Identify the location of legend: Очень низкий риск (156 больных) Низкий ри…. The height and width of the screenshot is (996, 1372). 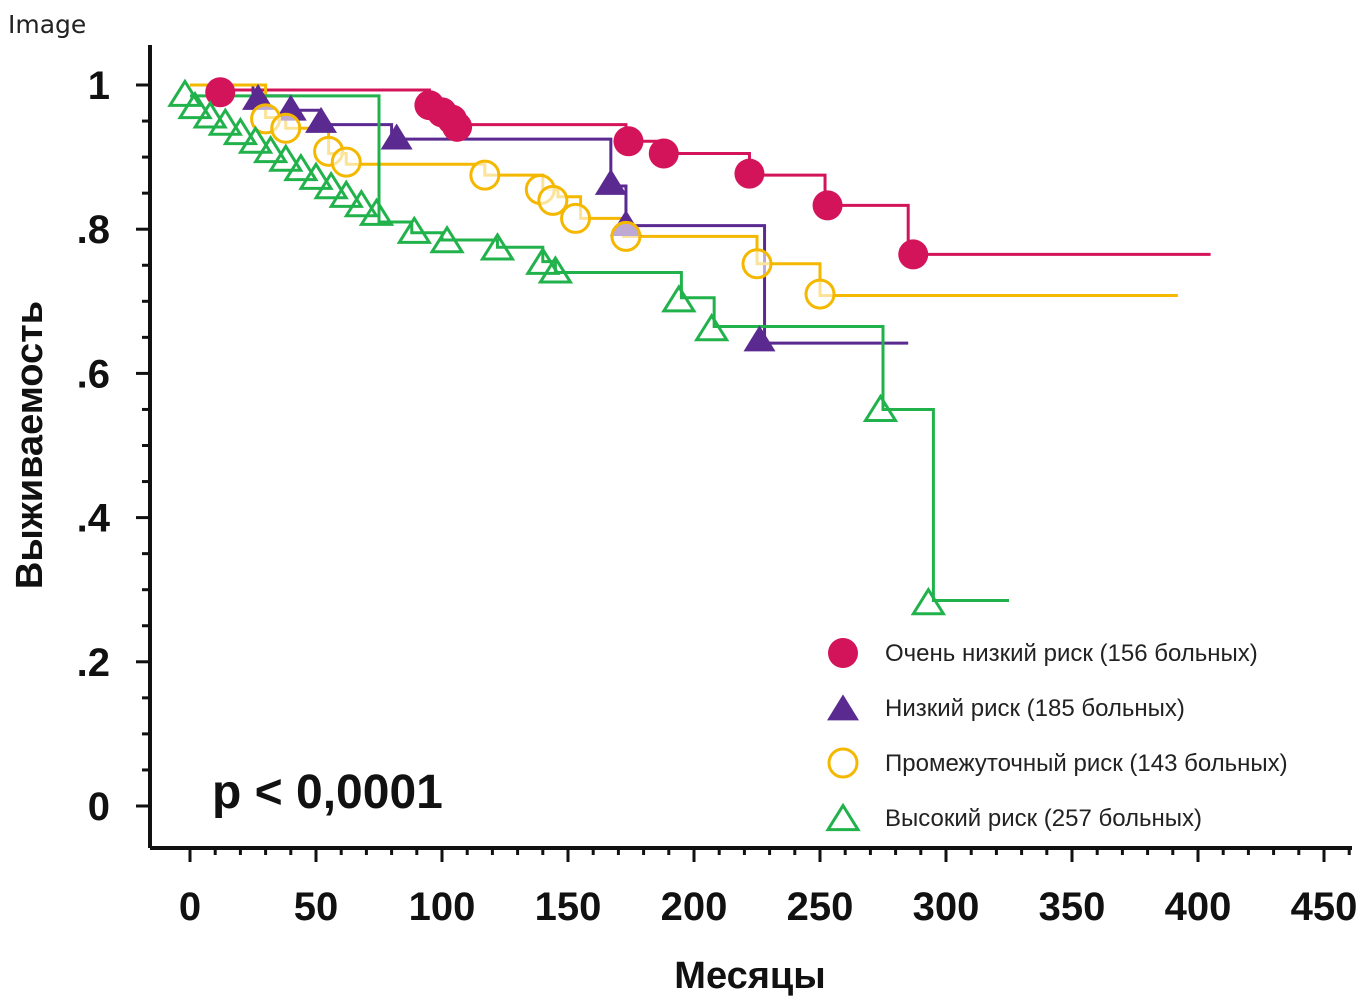
(1056, 735).